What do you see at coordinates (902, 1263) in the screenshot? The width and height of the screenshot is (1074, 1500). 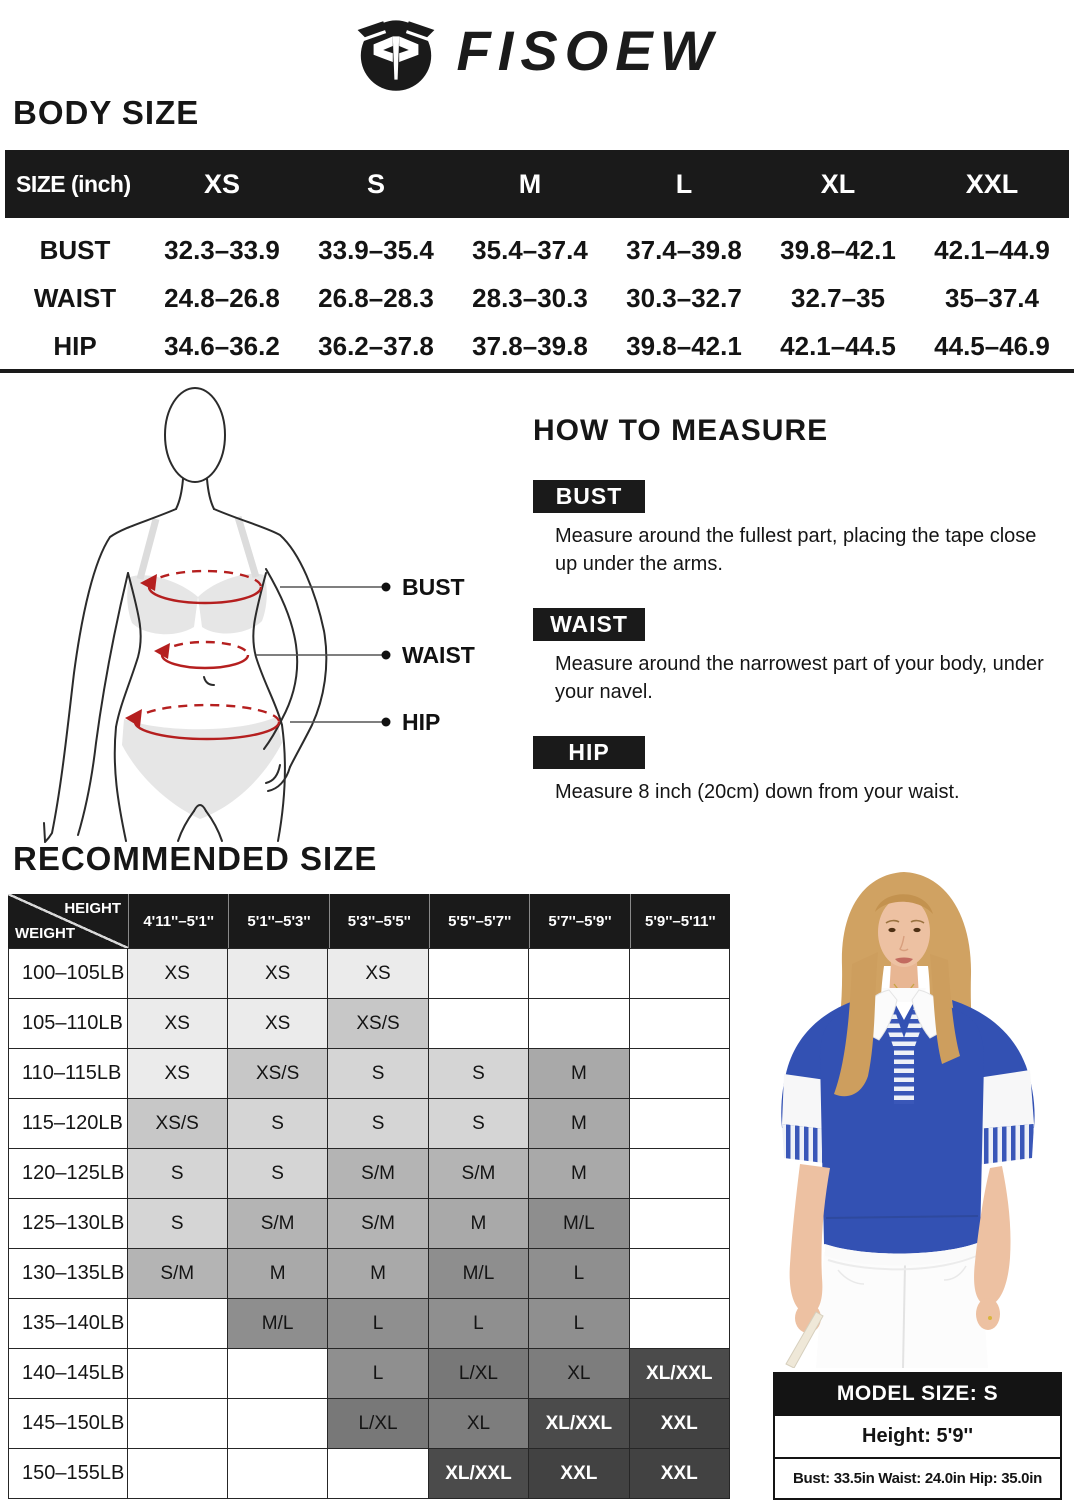 I see `pants-waistband` at bounding box center [902, 1263].